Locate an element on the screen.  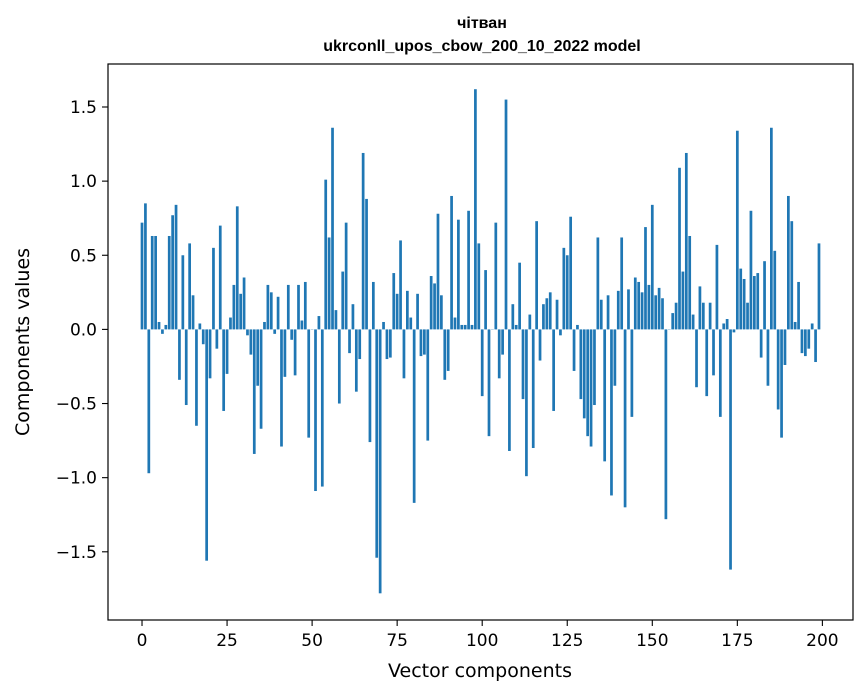
x-tick-label: 50 is located at coordinates (312, 641).